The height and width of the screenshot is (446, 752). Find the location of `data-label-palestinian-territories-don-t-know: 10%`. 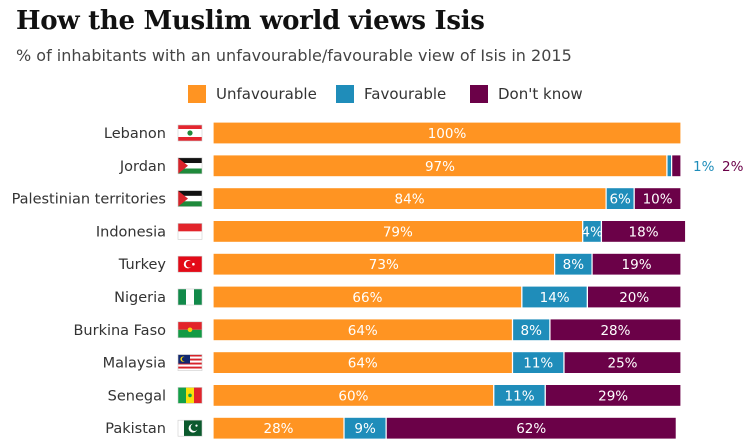

data-label-palestinian-territories-don-t-know: 10% is located at coordinates (658, 200).